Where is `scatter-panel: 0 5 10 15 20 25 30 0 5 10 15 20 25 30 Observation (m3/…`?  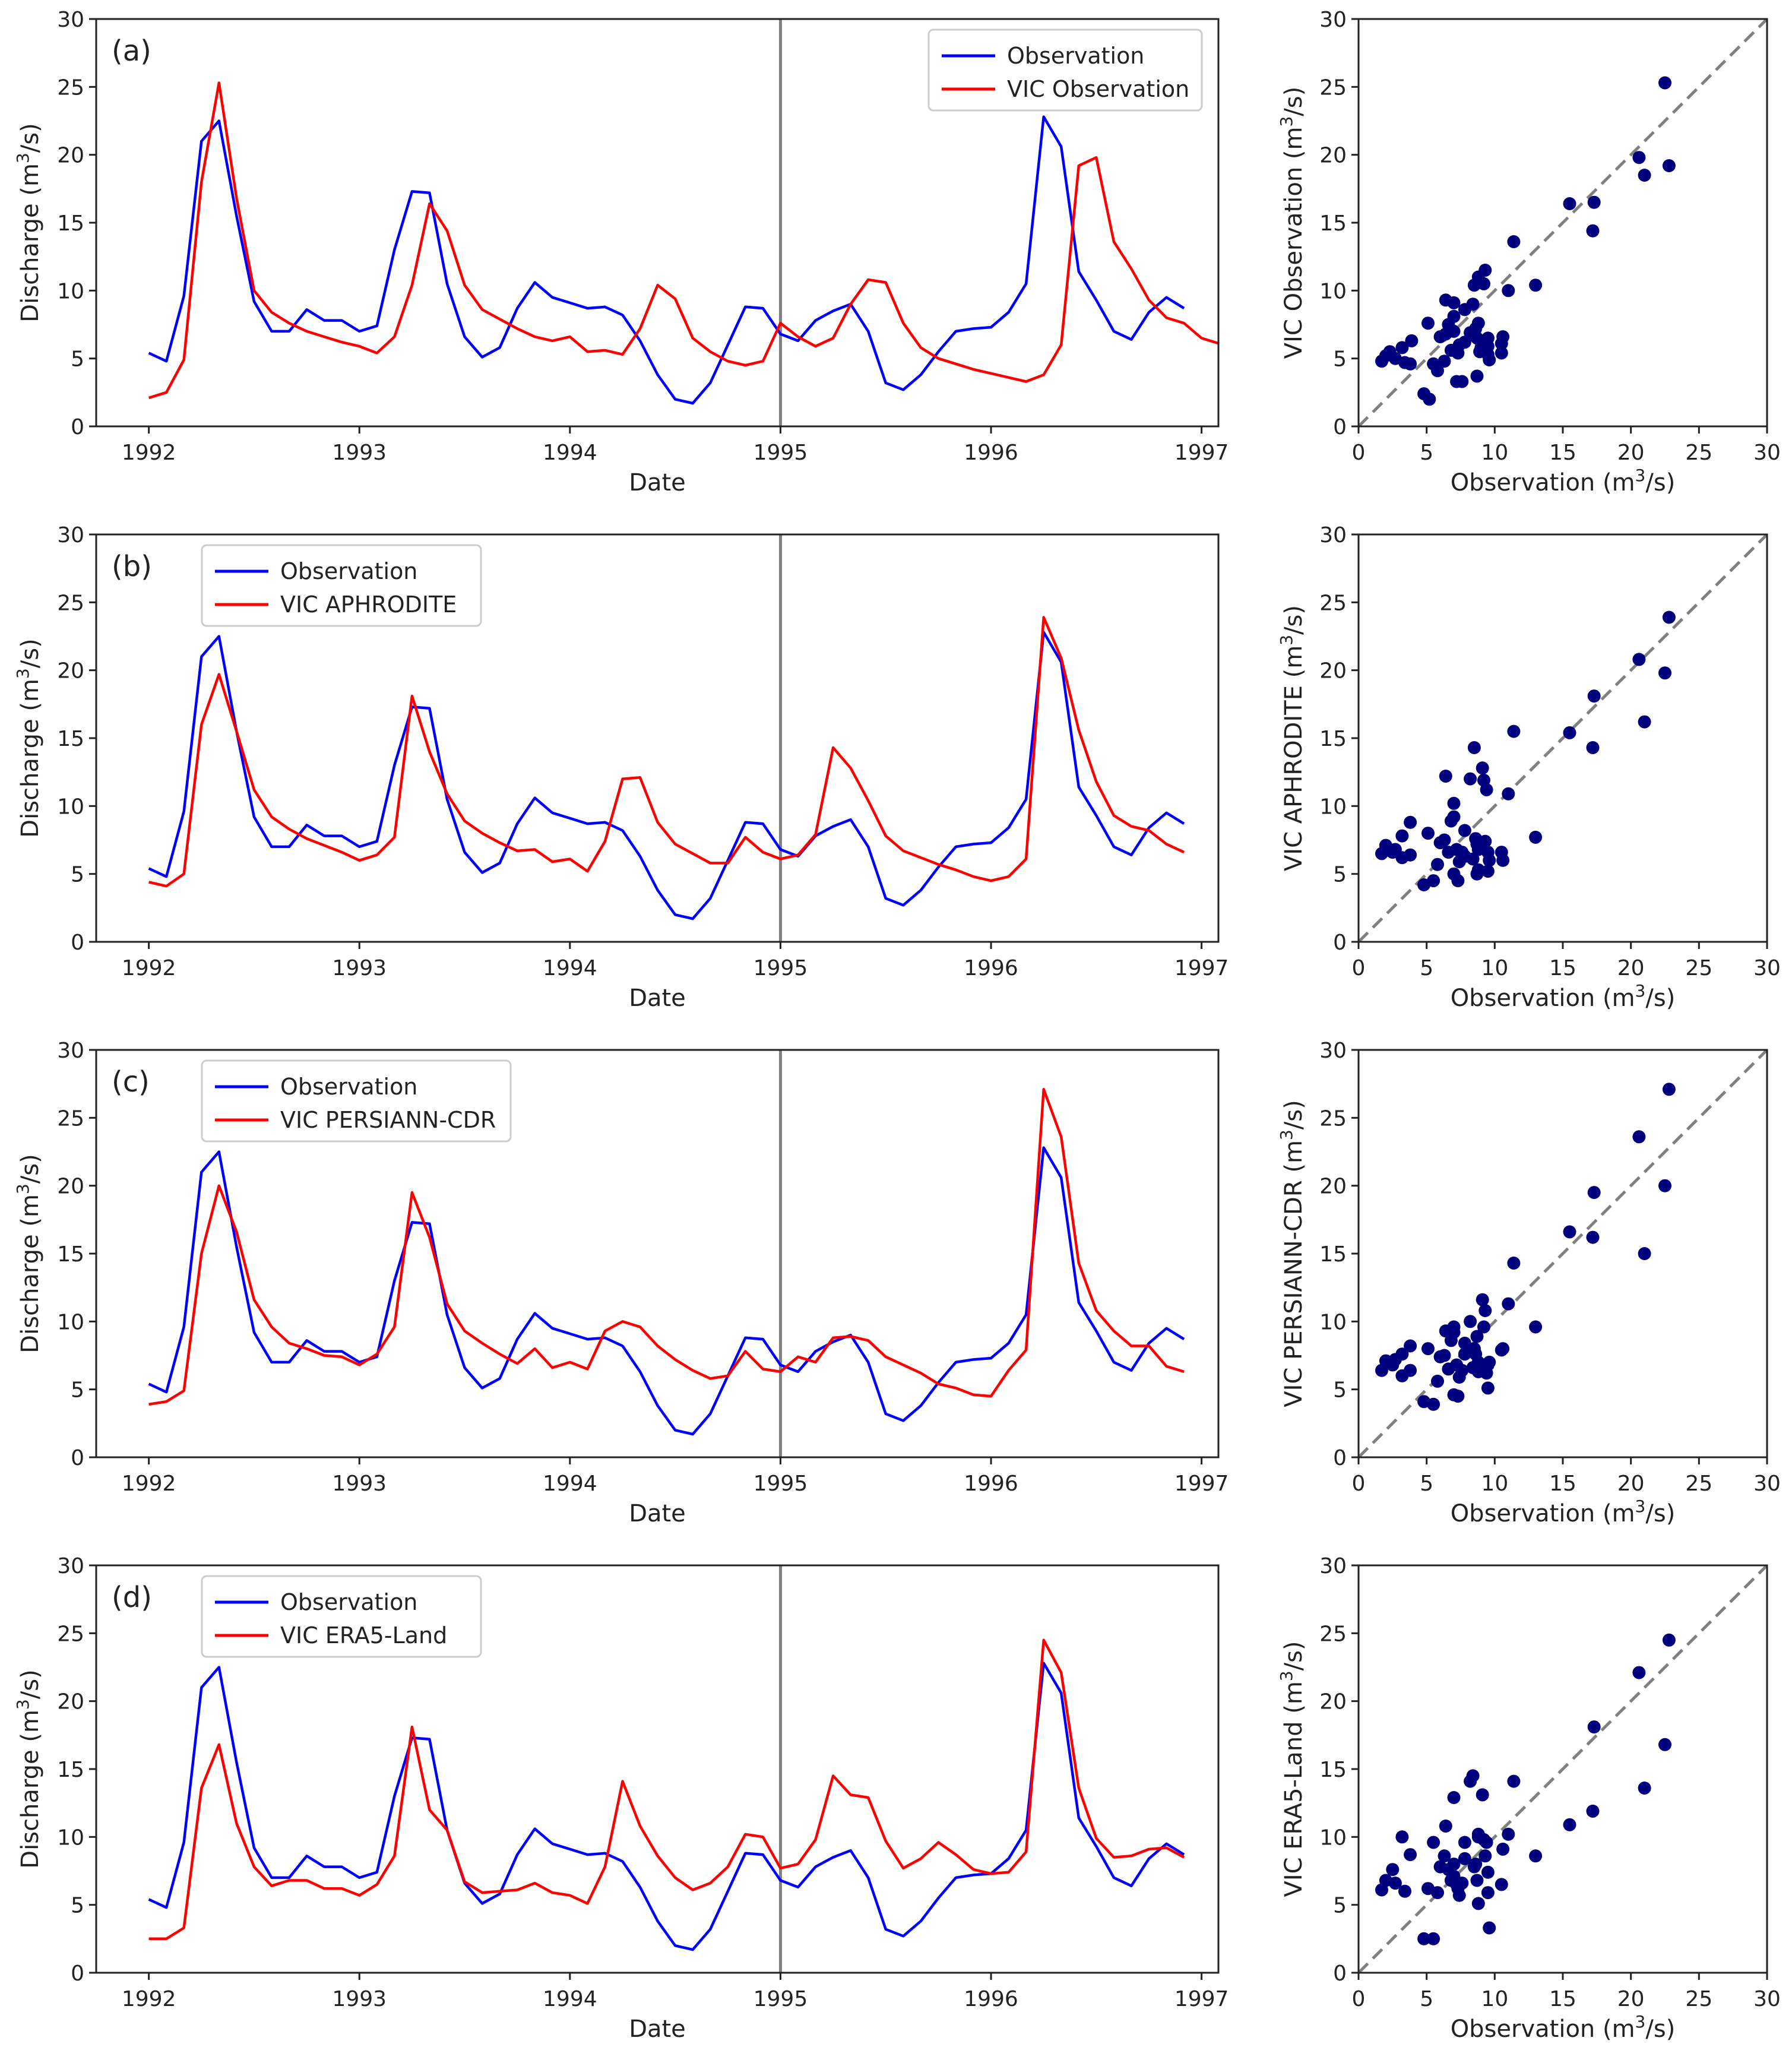
scatter-panel: 0 5 10 15 20 25 30 0 5 10 15 20 25 30 Observation (m3/… is located at coordinates (1529, 1283).